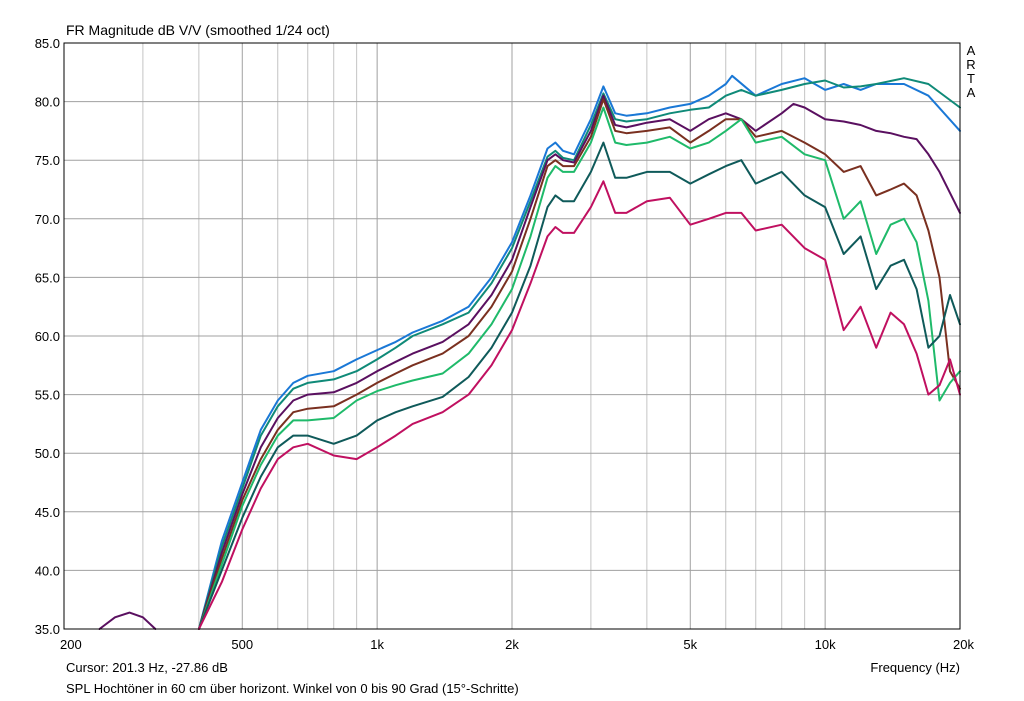  I want to click on brand-letter: T, so click(971, 78).